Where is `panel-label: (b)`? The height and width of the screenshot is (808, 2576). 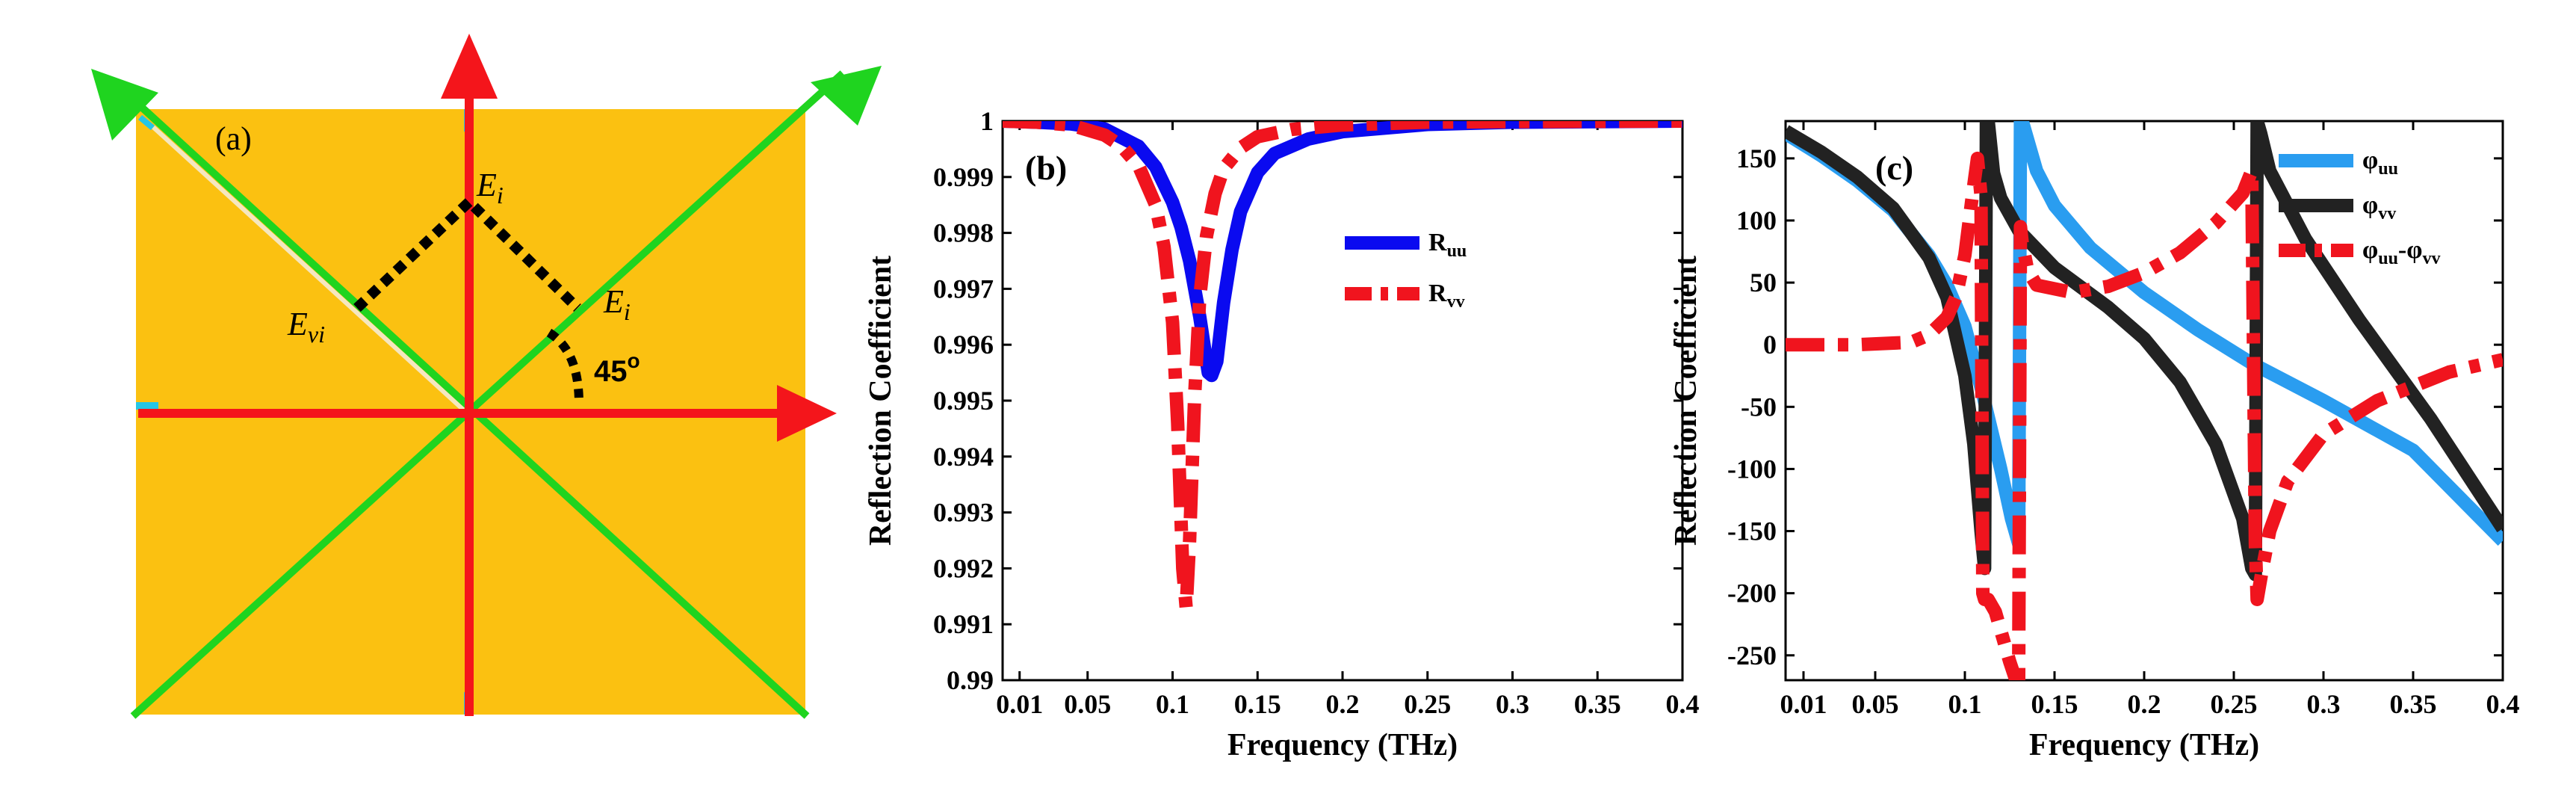
panel-label: (b) is located at coordinates (1046, 168).